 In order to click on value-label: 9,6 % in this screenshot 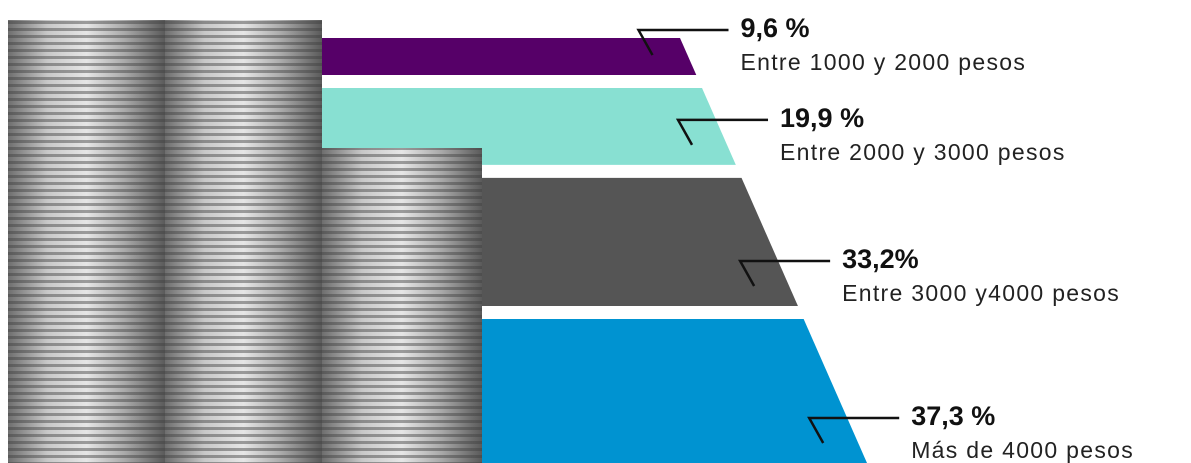, I will do `click(775, 28)`.